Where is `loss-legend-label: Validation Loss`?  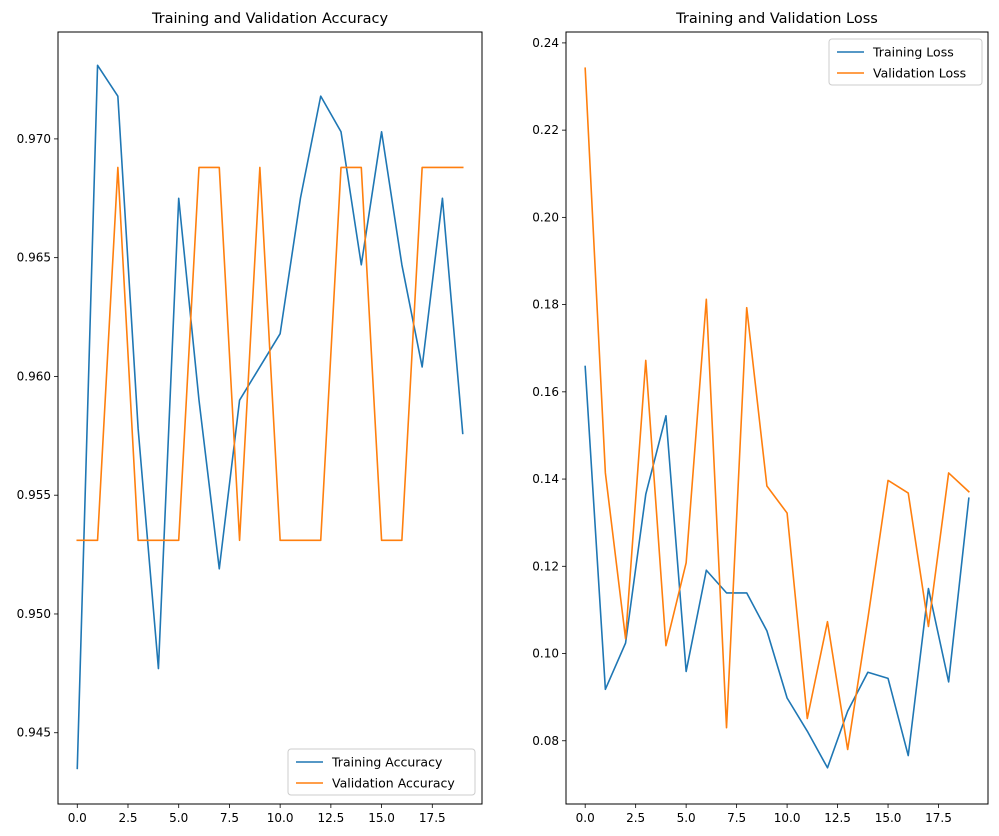 loss-legend-label: Validation Loss is located at coordinates (919, 73).